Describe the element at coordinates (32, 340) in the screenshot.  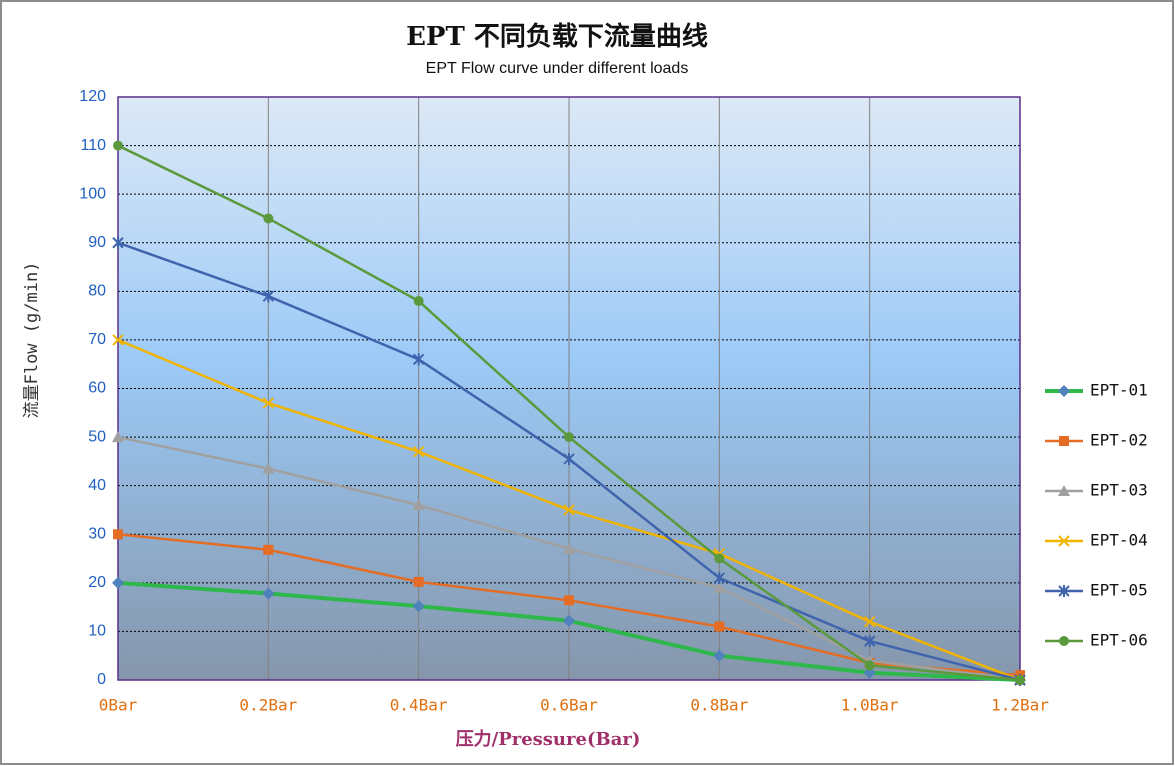
I see `y-axis-title: 流量Flow (g/min)` at that location.